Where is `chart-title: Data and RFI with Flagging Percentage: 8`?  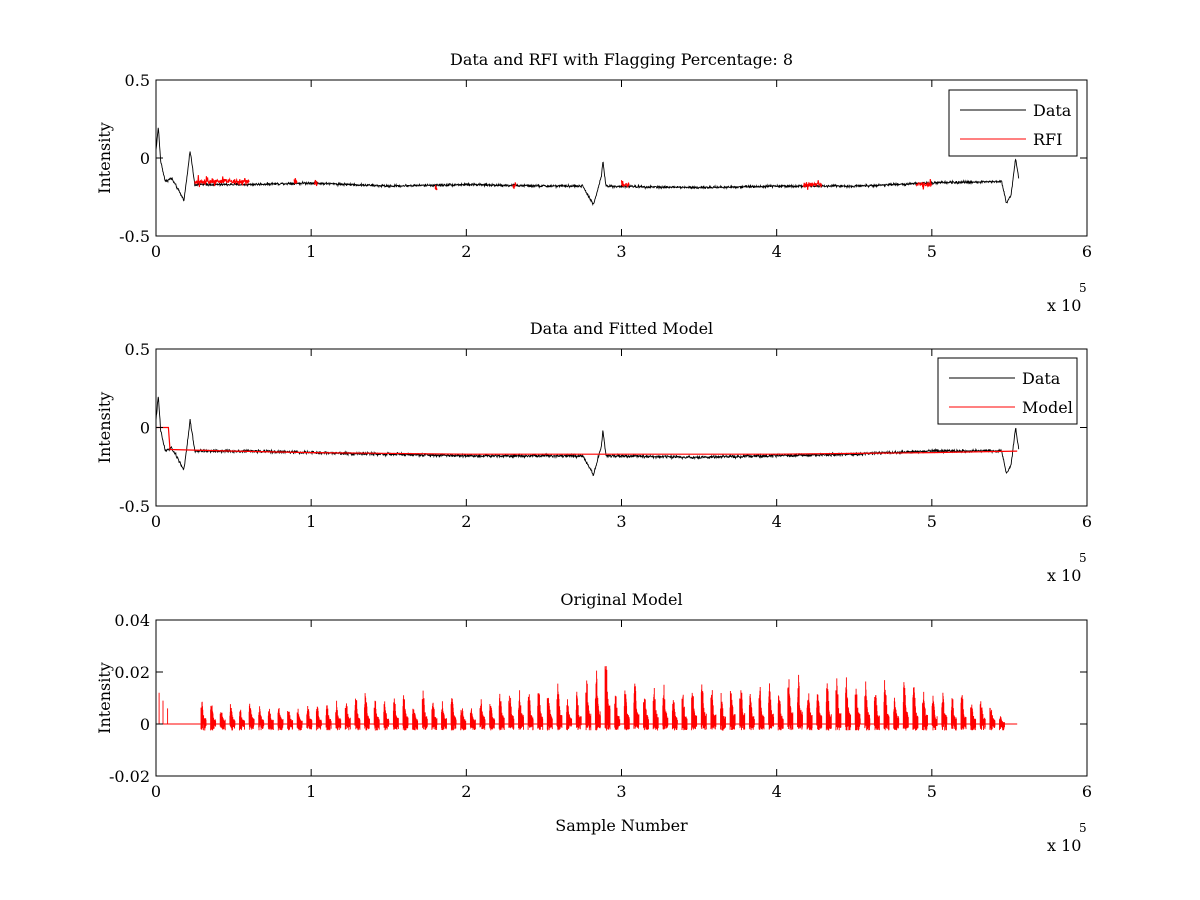
chart-title: Data and RFI with Flagging Percentage: 8 is located at coordinates (621, 59).